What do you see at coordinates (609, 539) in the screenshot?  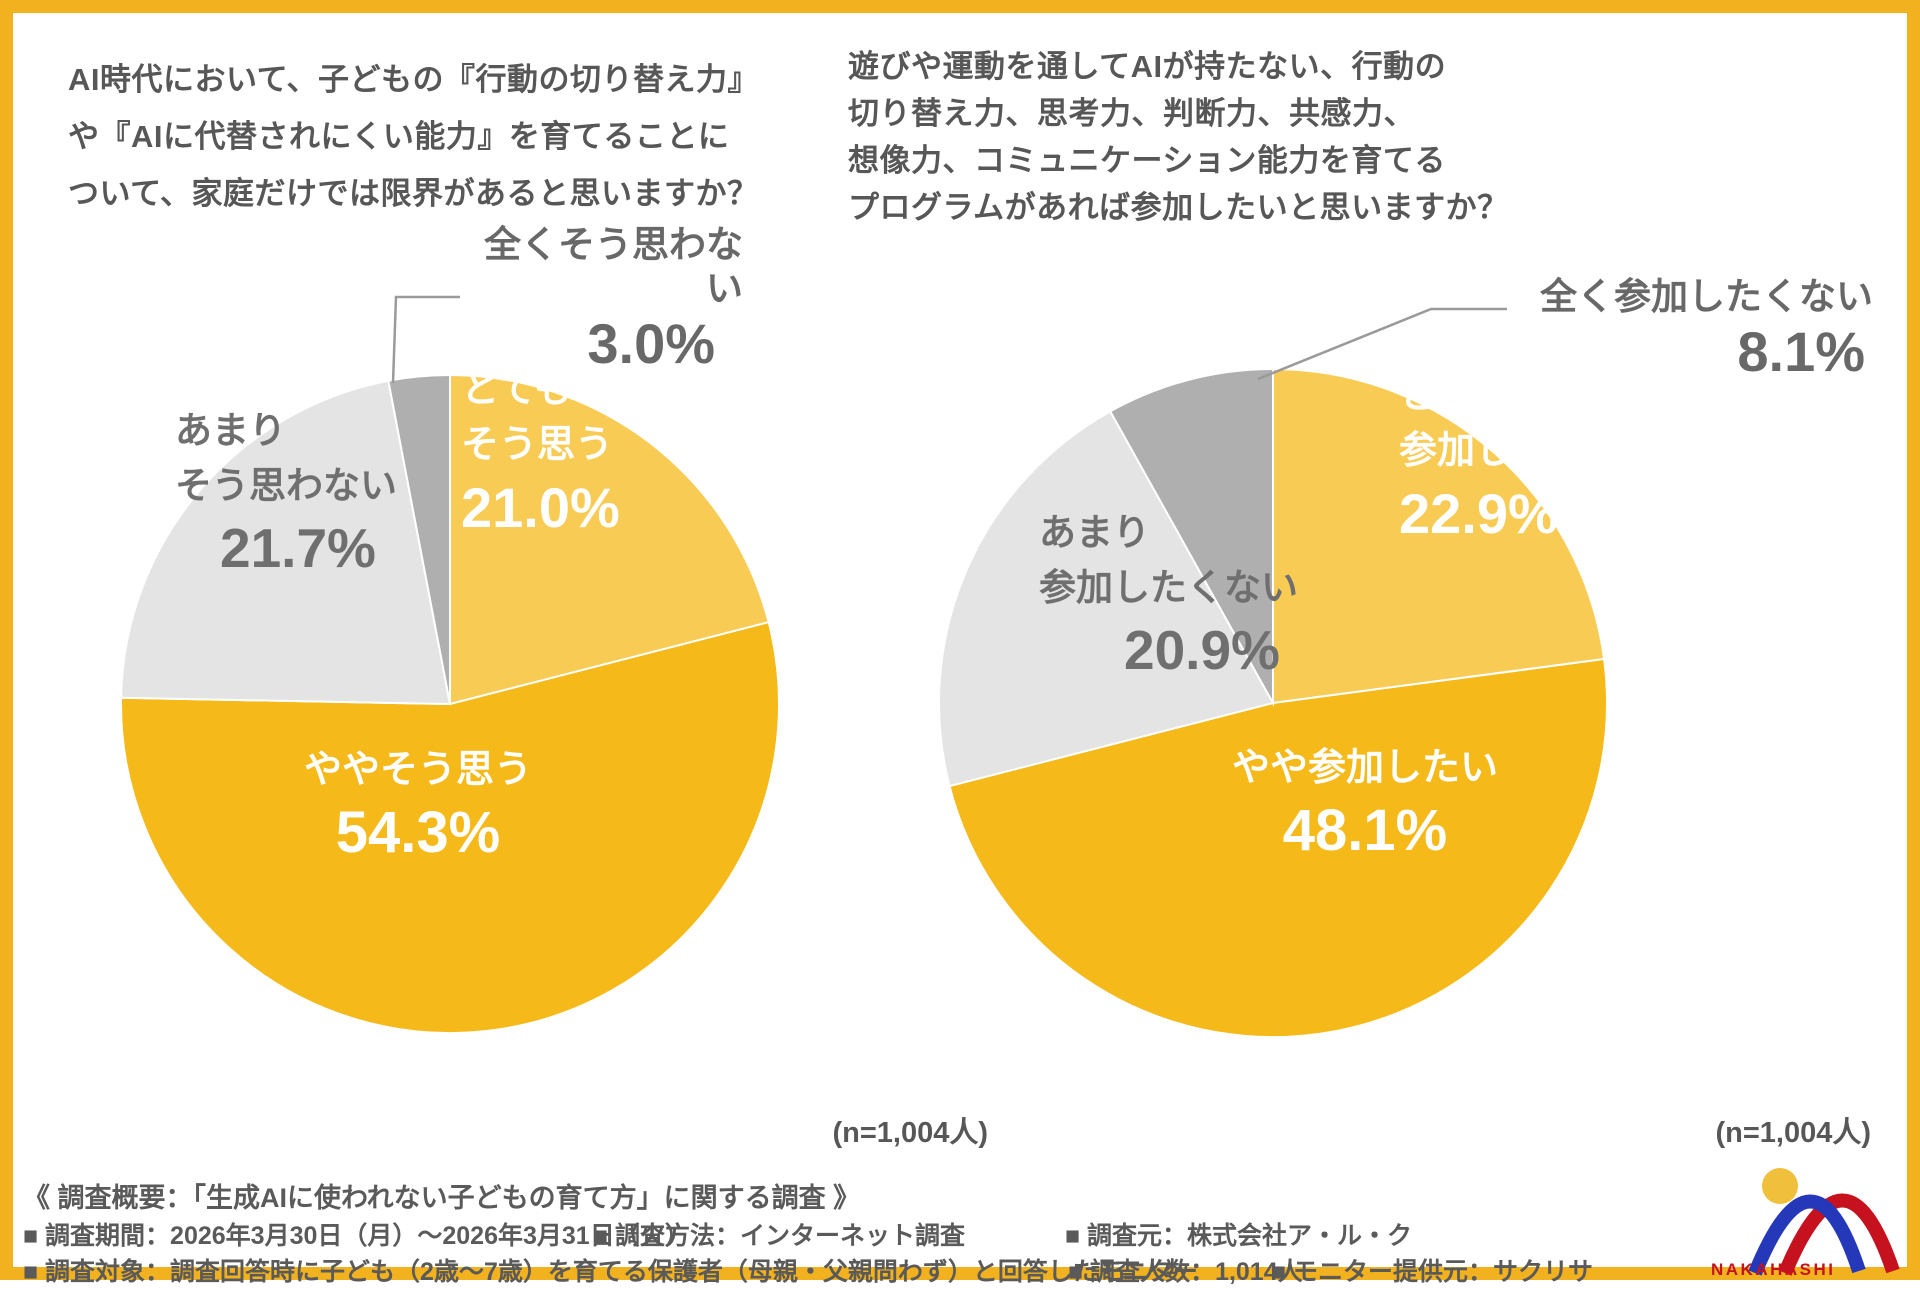 I see `pie-segment-とてもそう思う` at bounding box center [609, 539].